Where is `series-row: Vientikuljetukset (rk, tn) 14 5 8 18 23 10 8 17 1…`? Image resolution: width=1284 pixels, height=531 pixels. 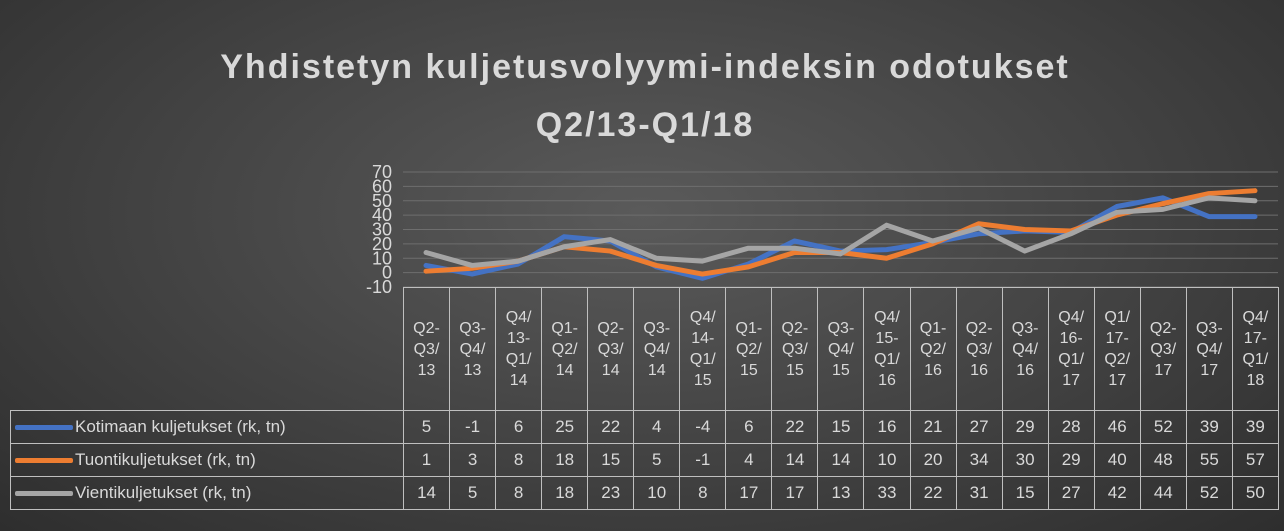
series-row: Vientikuljetukset (rk, tn) 14 5 8 18 23 10 8 17 1… is located at coordinates (644, 493).